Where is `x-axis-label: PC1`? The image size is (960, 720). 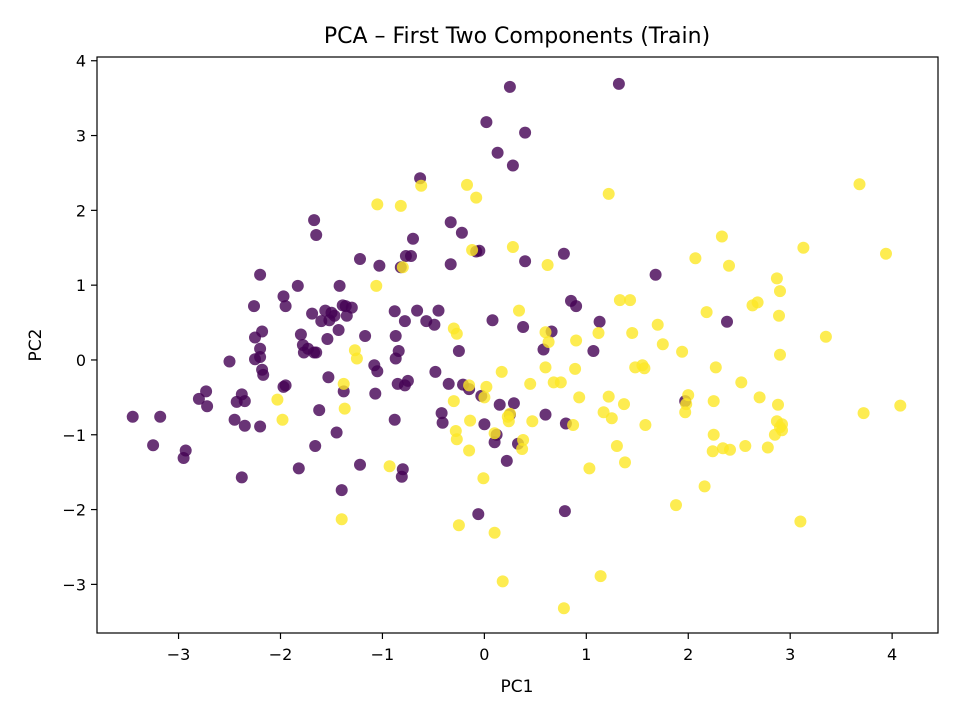
x-axis-label: PC1 is located at coordinates (517, 687).